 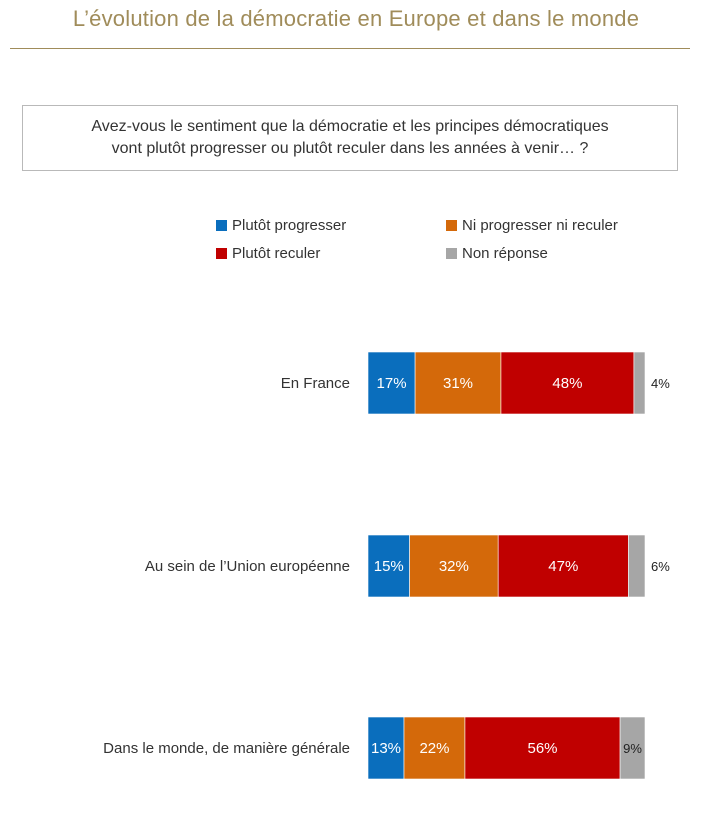 I want to click on data-label-plutot-reculer-2: 47%, so click(x=563, y=566).